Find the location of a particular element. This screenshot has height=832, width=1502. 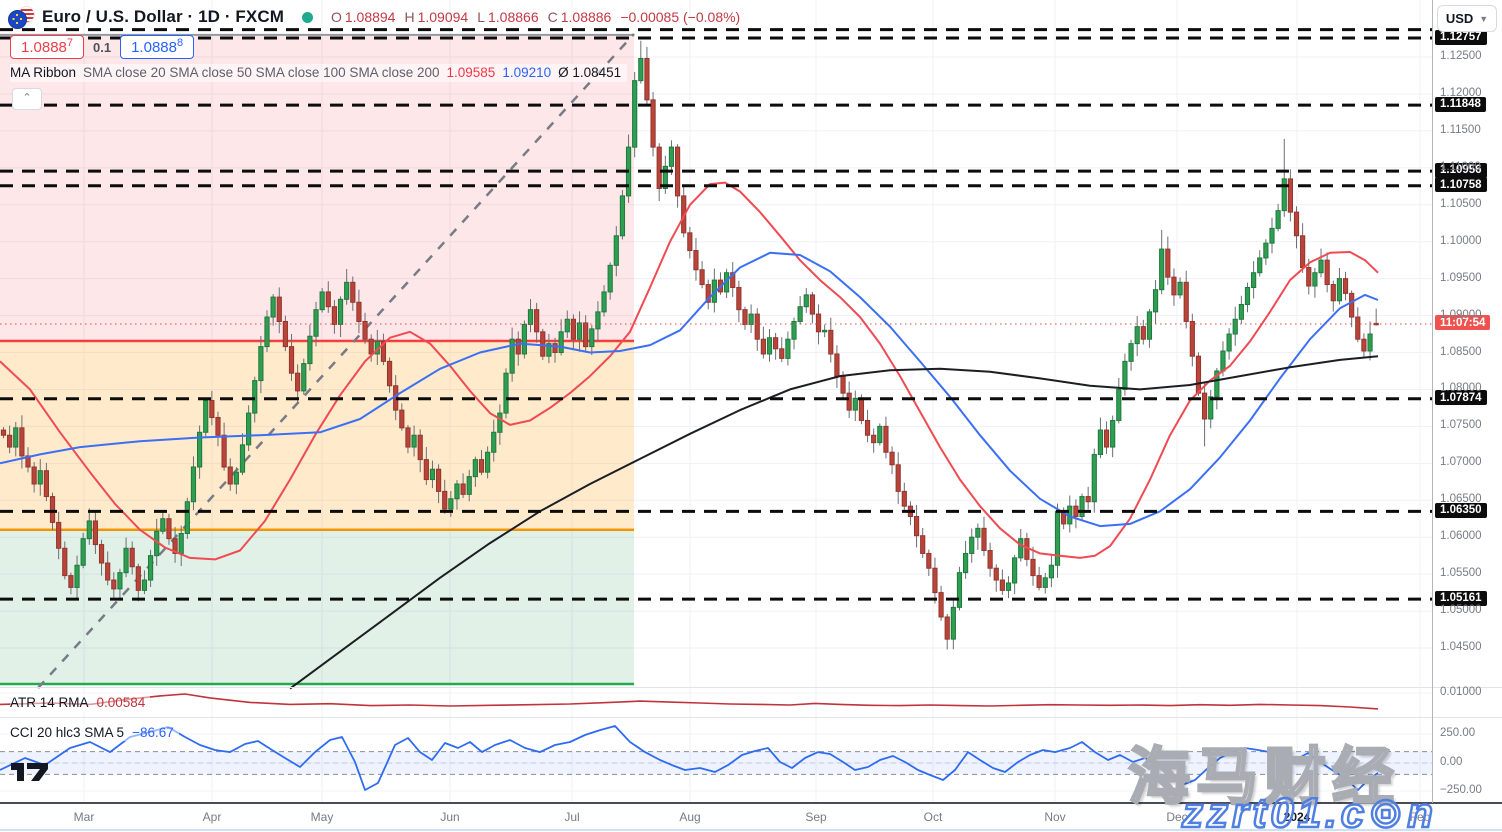

open-label: O is located at coordinates (336, 17).